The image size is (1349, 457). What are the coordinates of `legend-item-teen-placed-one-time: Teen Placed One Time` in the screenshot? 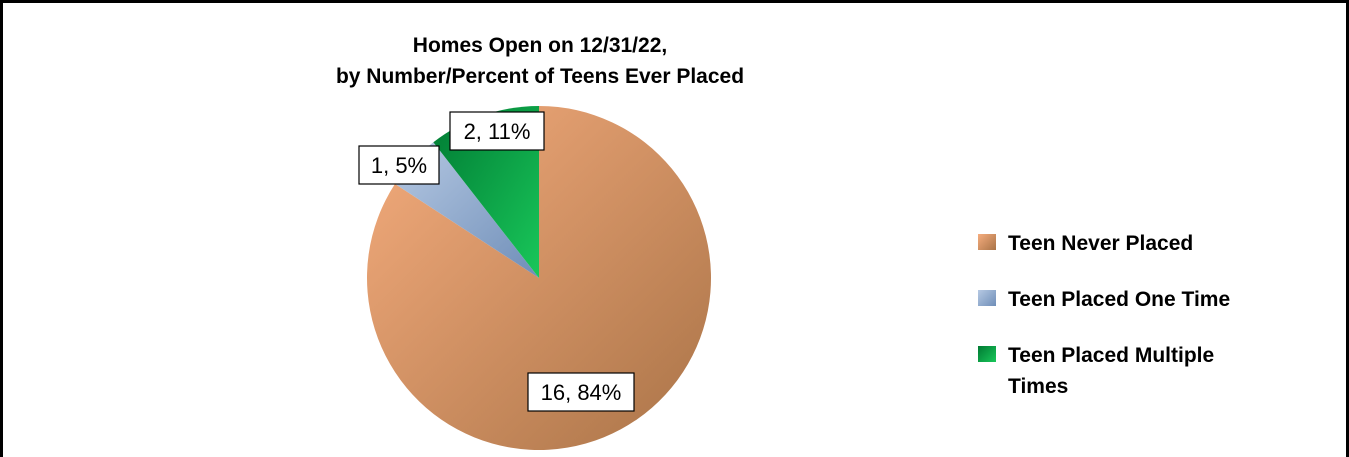 It's located at (1143, 299).